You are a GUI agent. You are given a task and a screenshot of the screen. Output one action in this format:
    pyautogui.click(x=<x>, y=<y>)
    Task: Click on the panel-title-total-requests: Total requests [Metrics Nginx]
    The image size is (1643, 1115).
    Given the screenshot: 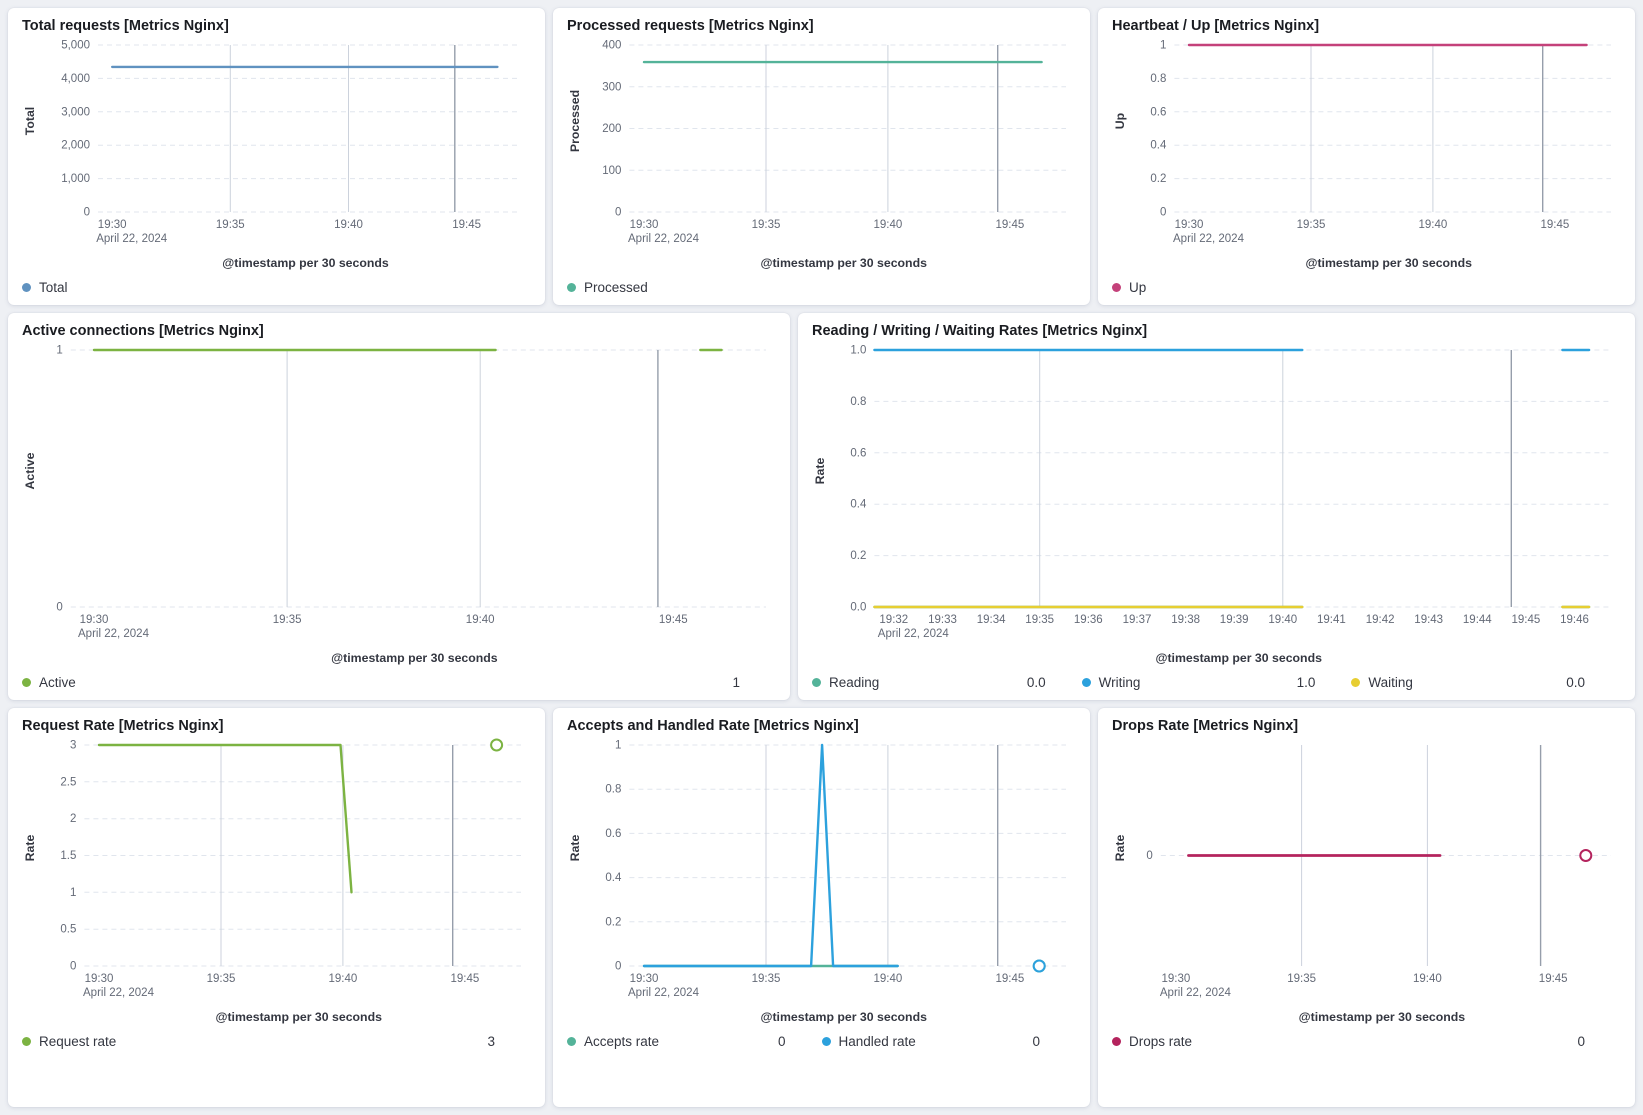 What is the action you would take?
    pyautogui.click(x=125, y=26)
    